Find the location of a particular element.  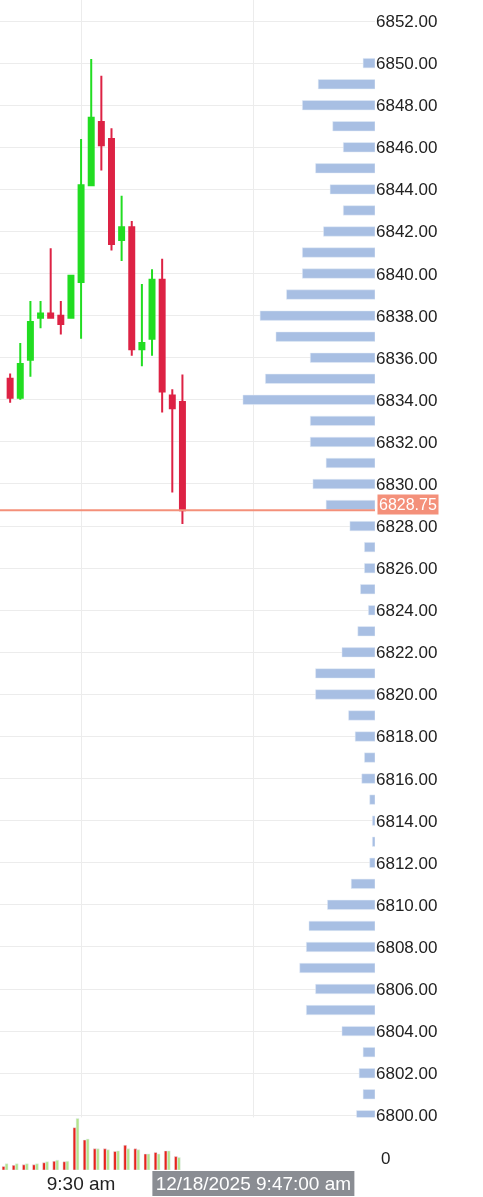

y-tick-label: 6842.00 is located at coordinates (407, 232).